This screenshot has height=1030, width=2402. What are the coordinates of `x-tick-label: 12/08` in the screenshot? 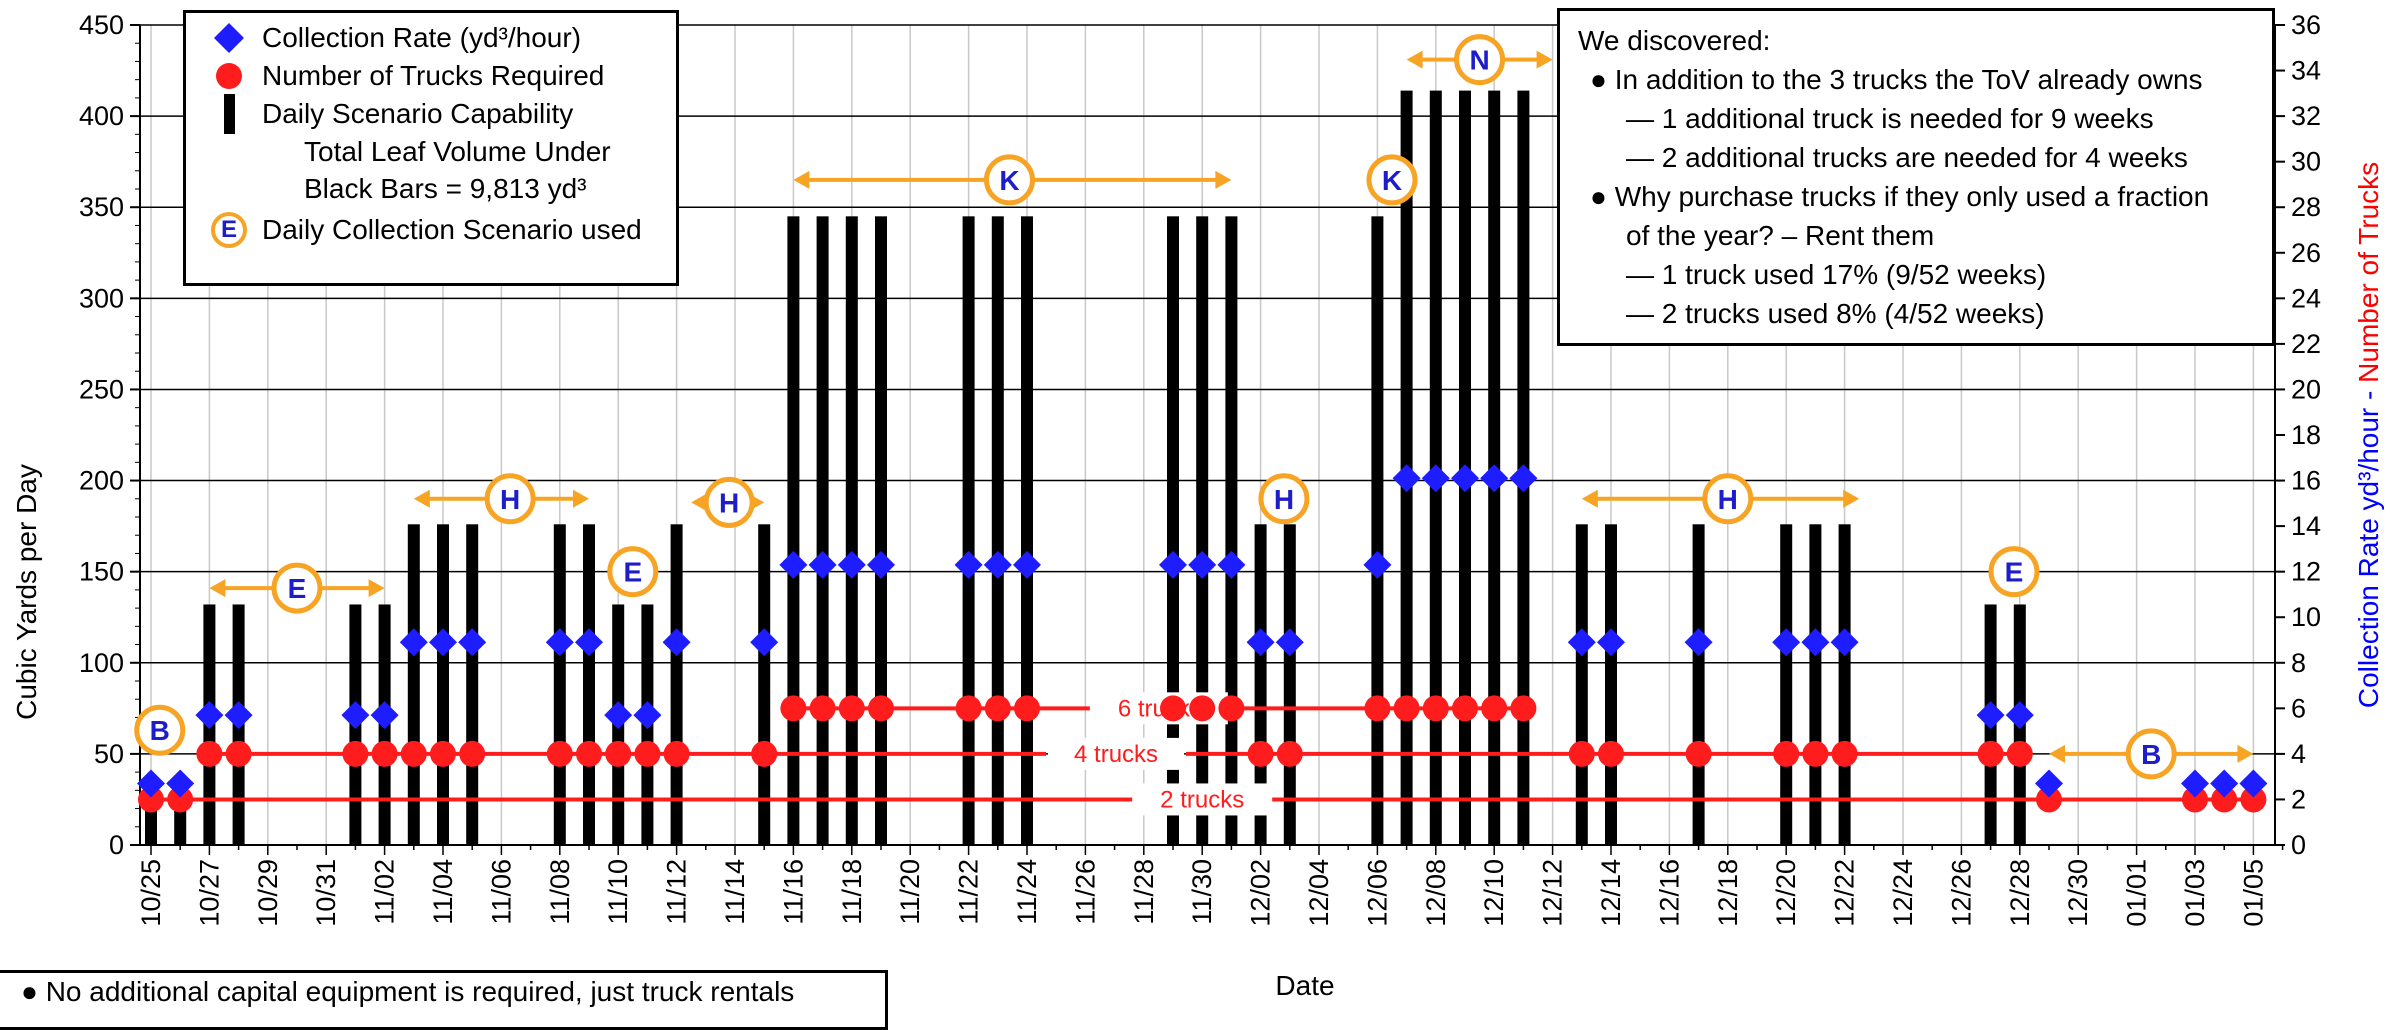 It's located at (1436, 893).